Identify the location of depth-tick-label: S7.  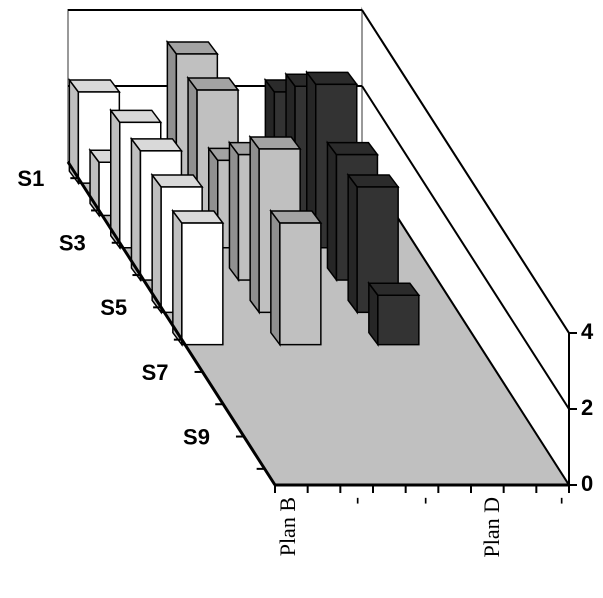
(155, 372).